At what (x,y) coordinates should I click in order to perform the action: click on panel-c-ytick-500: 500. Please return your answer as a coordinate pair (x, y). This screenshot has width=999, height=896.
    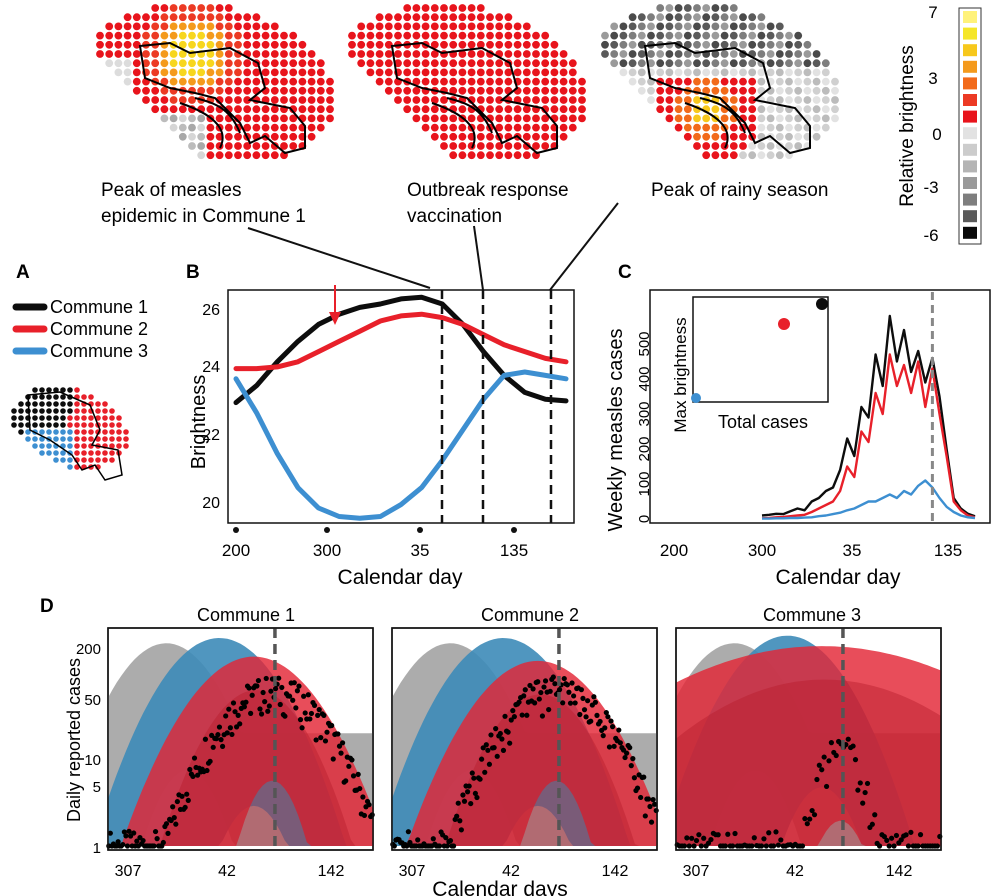
    Looking at the image, I should click on (644, 343).